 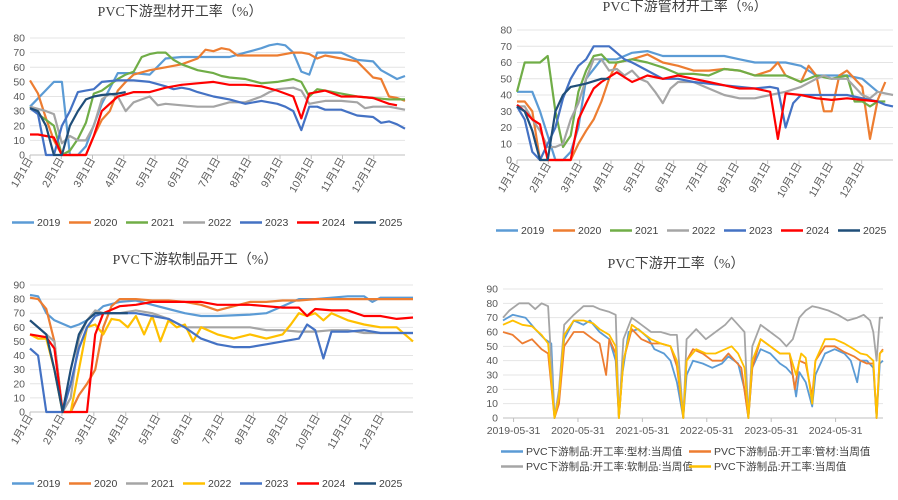 What do you see at coordinates (676, 263) in the screenshot?
I see `chart-title: PVC下游开工率（%）` at bounding box center [676, 263].